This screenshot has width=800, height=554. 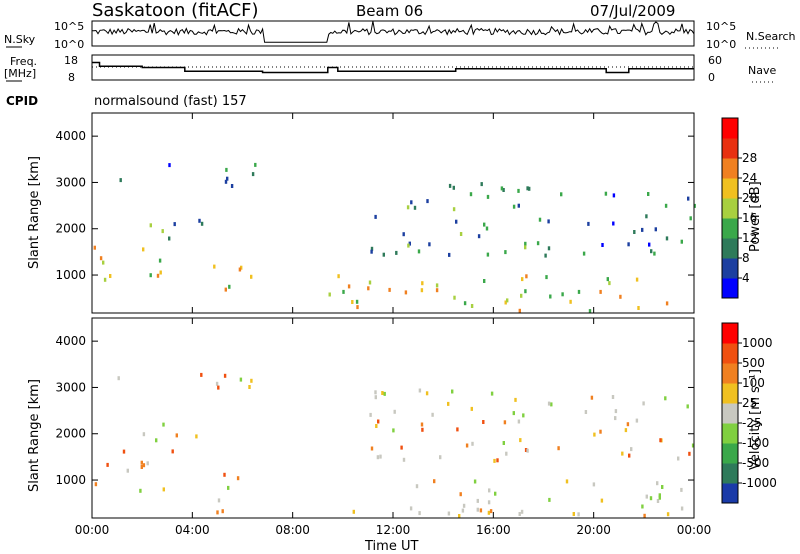 I want to click on freq-label: Freq., so click(x=24, y=61).